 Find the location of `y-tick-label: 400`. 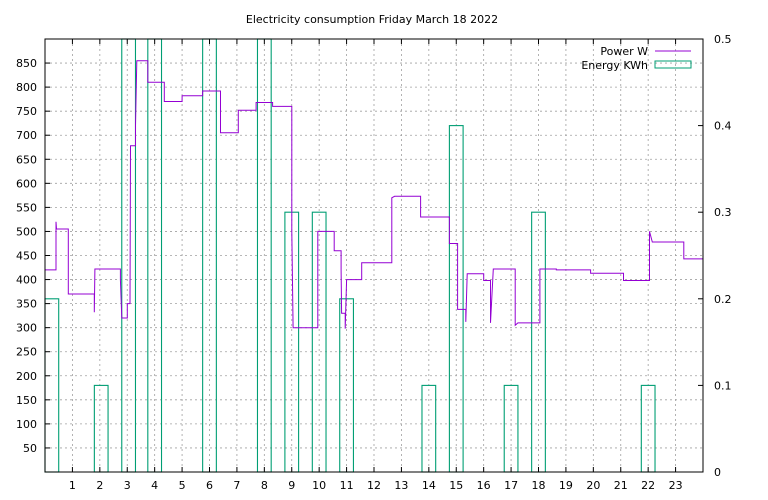

y-tick-label: 400 is located at coordinates (26, 280).